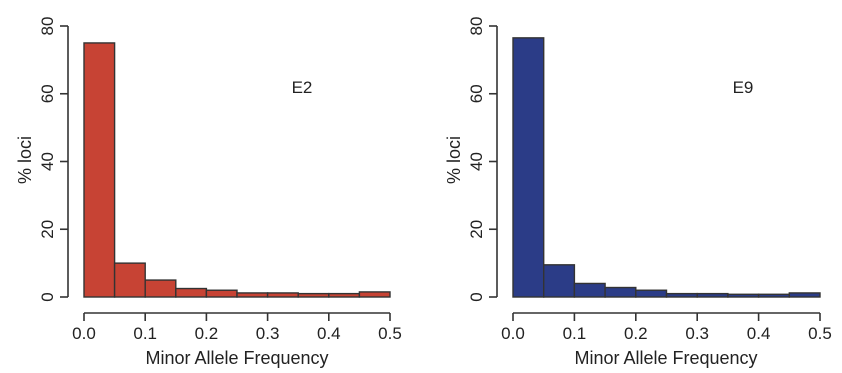 The height and width of the screenshot is (373, 842). What do you see at coordinates (476, 296) in the screenshot?
I see `y-tick-label-e9-0: 0` at bounding box center [476, 296].